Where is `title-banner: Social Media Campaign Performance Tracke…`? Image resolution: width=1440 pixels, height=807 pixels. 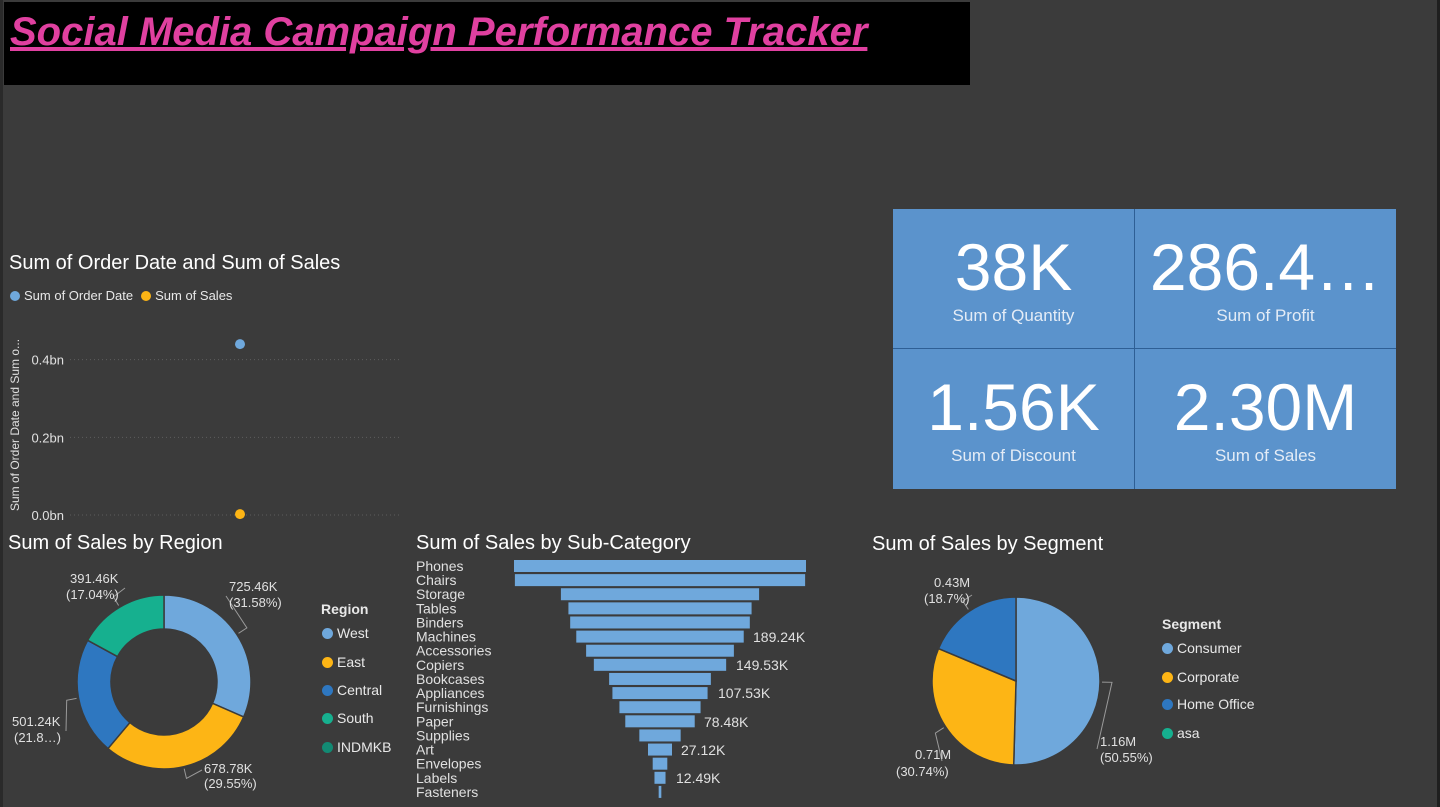
title-banner: Social Media Campaign Performance Tracke… is located at coordinates (487, 43).